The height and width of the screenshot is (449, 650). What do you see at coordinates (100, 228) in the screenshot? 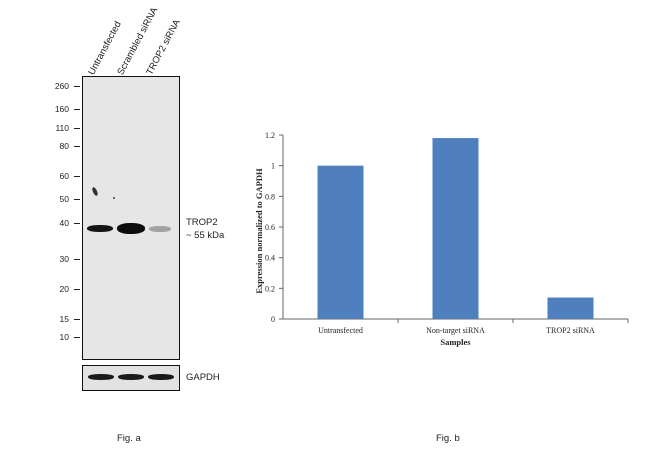
I see `band-trop2-untransfected` at bounding box center [100, 228].